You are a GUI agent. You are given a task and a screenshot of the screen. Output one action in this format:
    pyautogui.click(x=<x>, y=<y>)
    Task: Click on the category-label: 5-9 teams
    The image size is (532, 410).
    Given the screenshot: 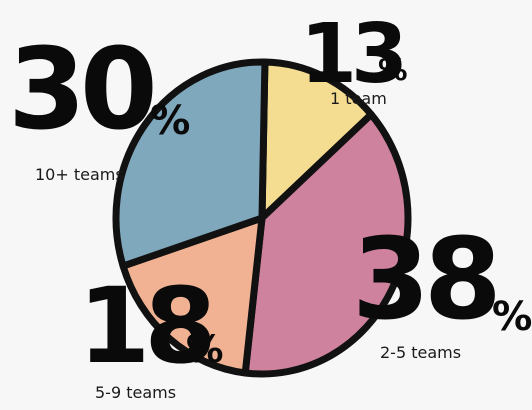 What is the action you would take?
    pyautogui.click(x=135, y=392)
    